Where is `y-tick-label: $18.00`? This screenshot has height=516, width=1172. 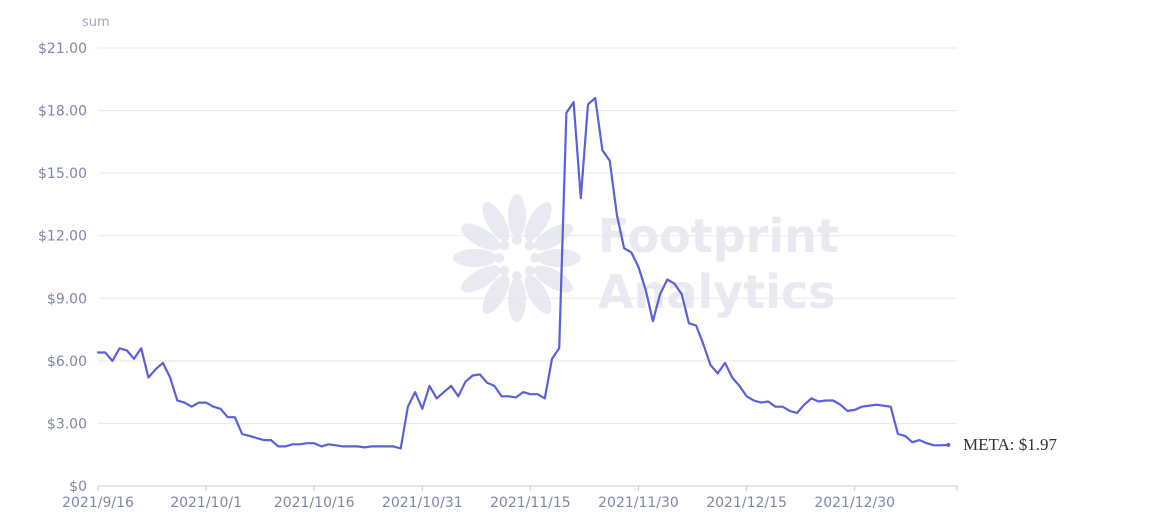
y-tick-label: $18.00 is located at coordinates (62, 112).